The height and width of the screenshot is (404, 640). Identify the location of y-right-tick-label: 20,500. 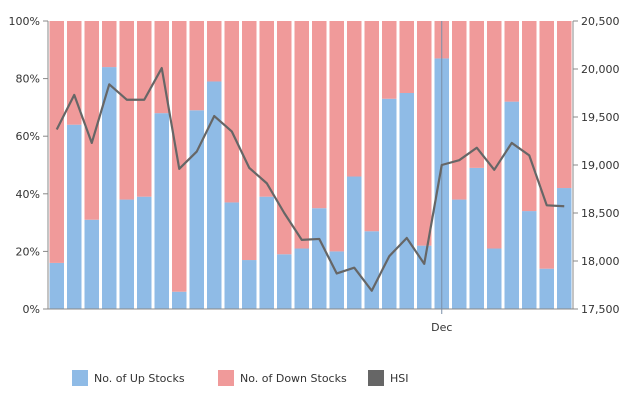
(600, 21).